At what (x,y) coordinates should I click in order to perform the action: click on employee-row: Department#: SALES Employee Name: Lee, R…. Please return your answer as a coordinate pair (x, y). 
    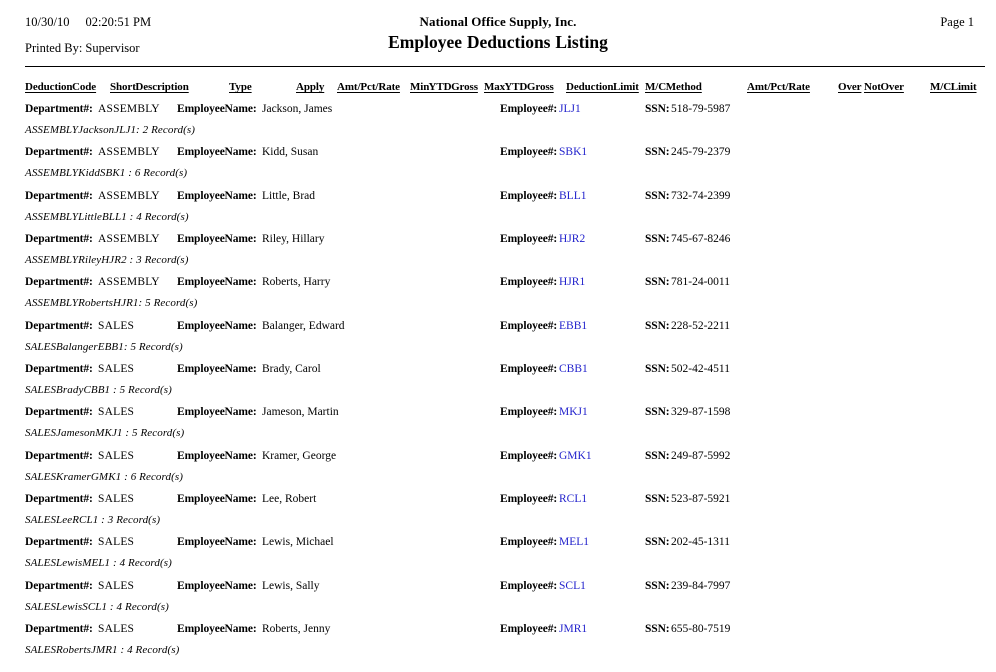
    Looking at the image, I should click on (498, 512).